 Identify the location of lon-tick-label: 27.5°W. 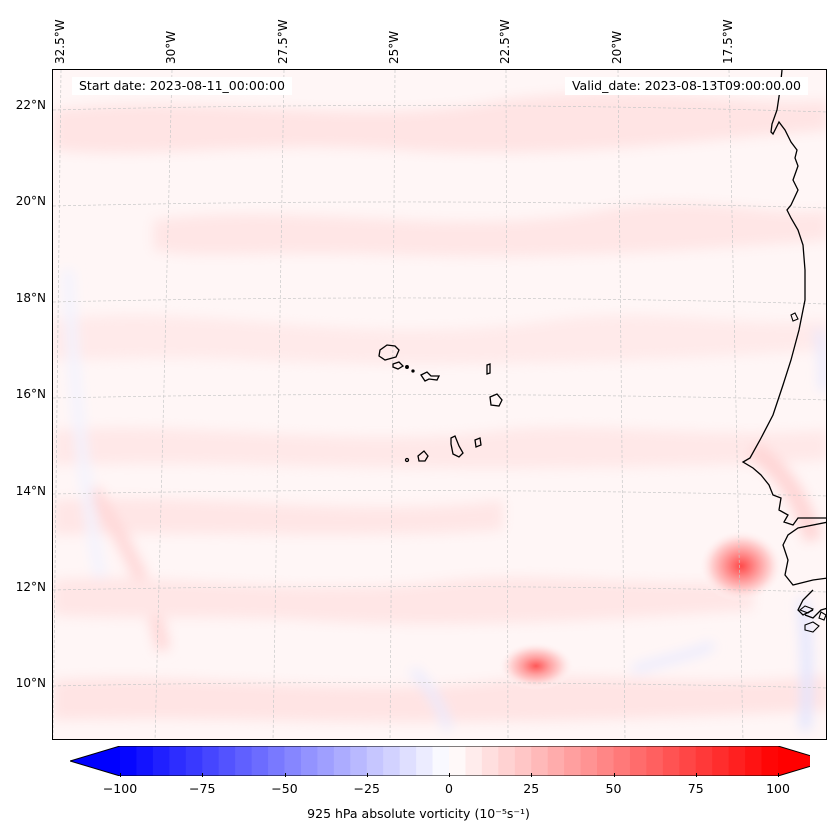
(283, 41).